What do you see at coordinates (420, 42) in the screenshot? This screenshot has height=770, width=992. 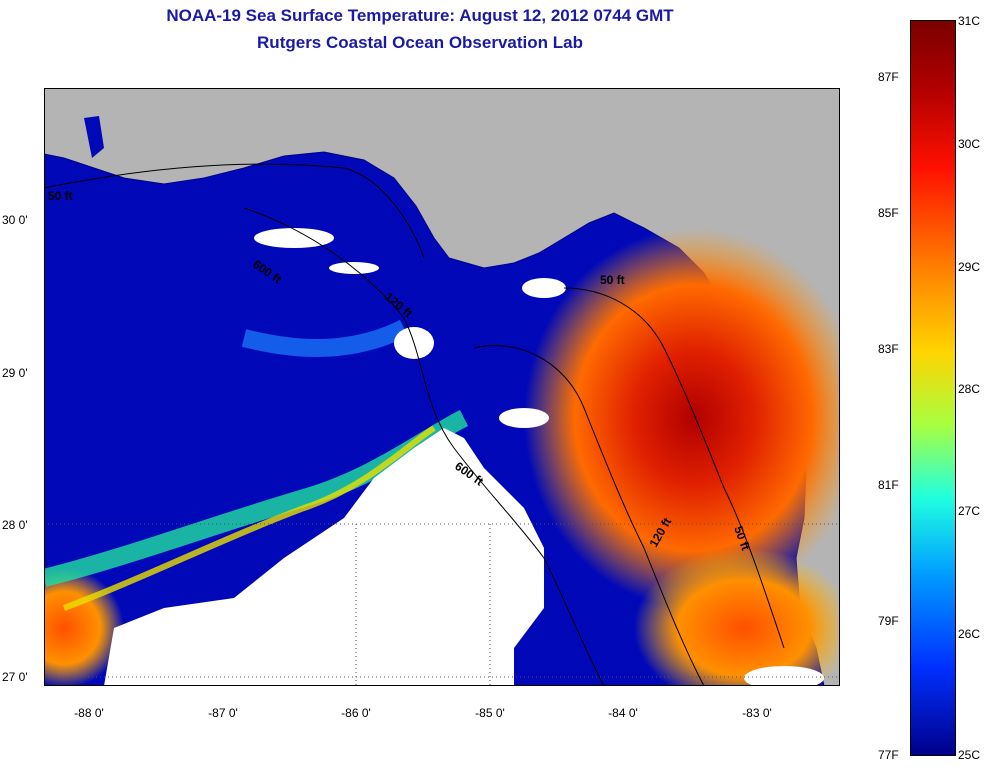 I see `map-subtitle: Rutgers Coastal Ocean Observation Lab` at bounding box center [420, 42].